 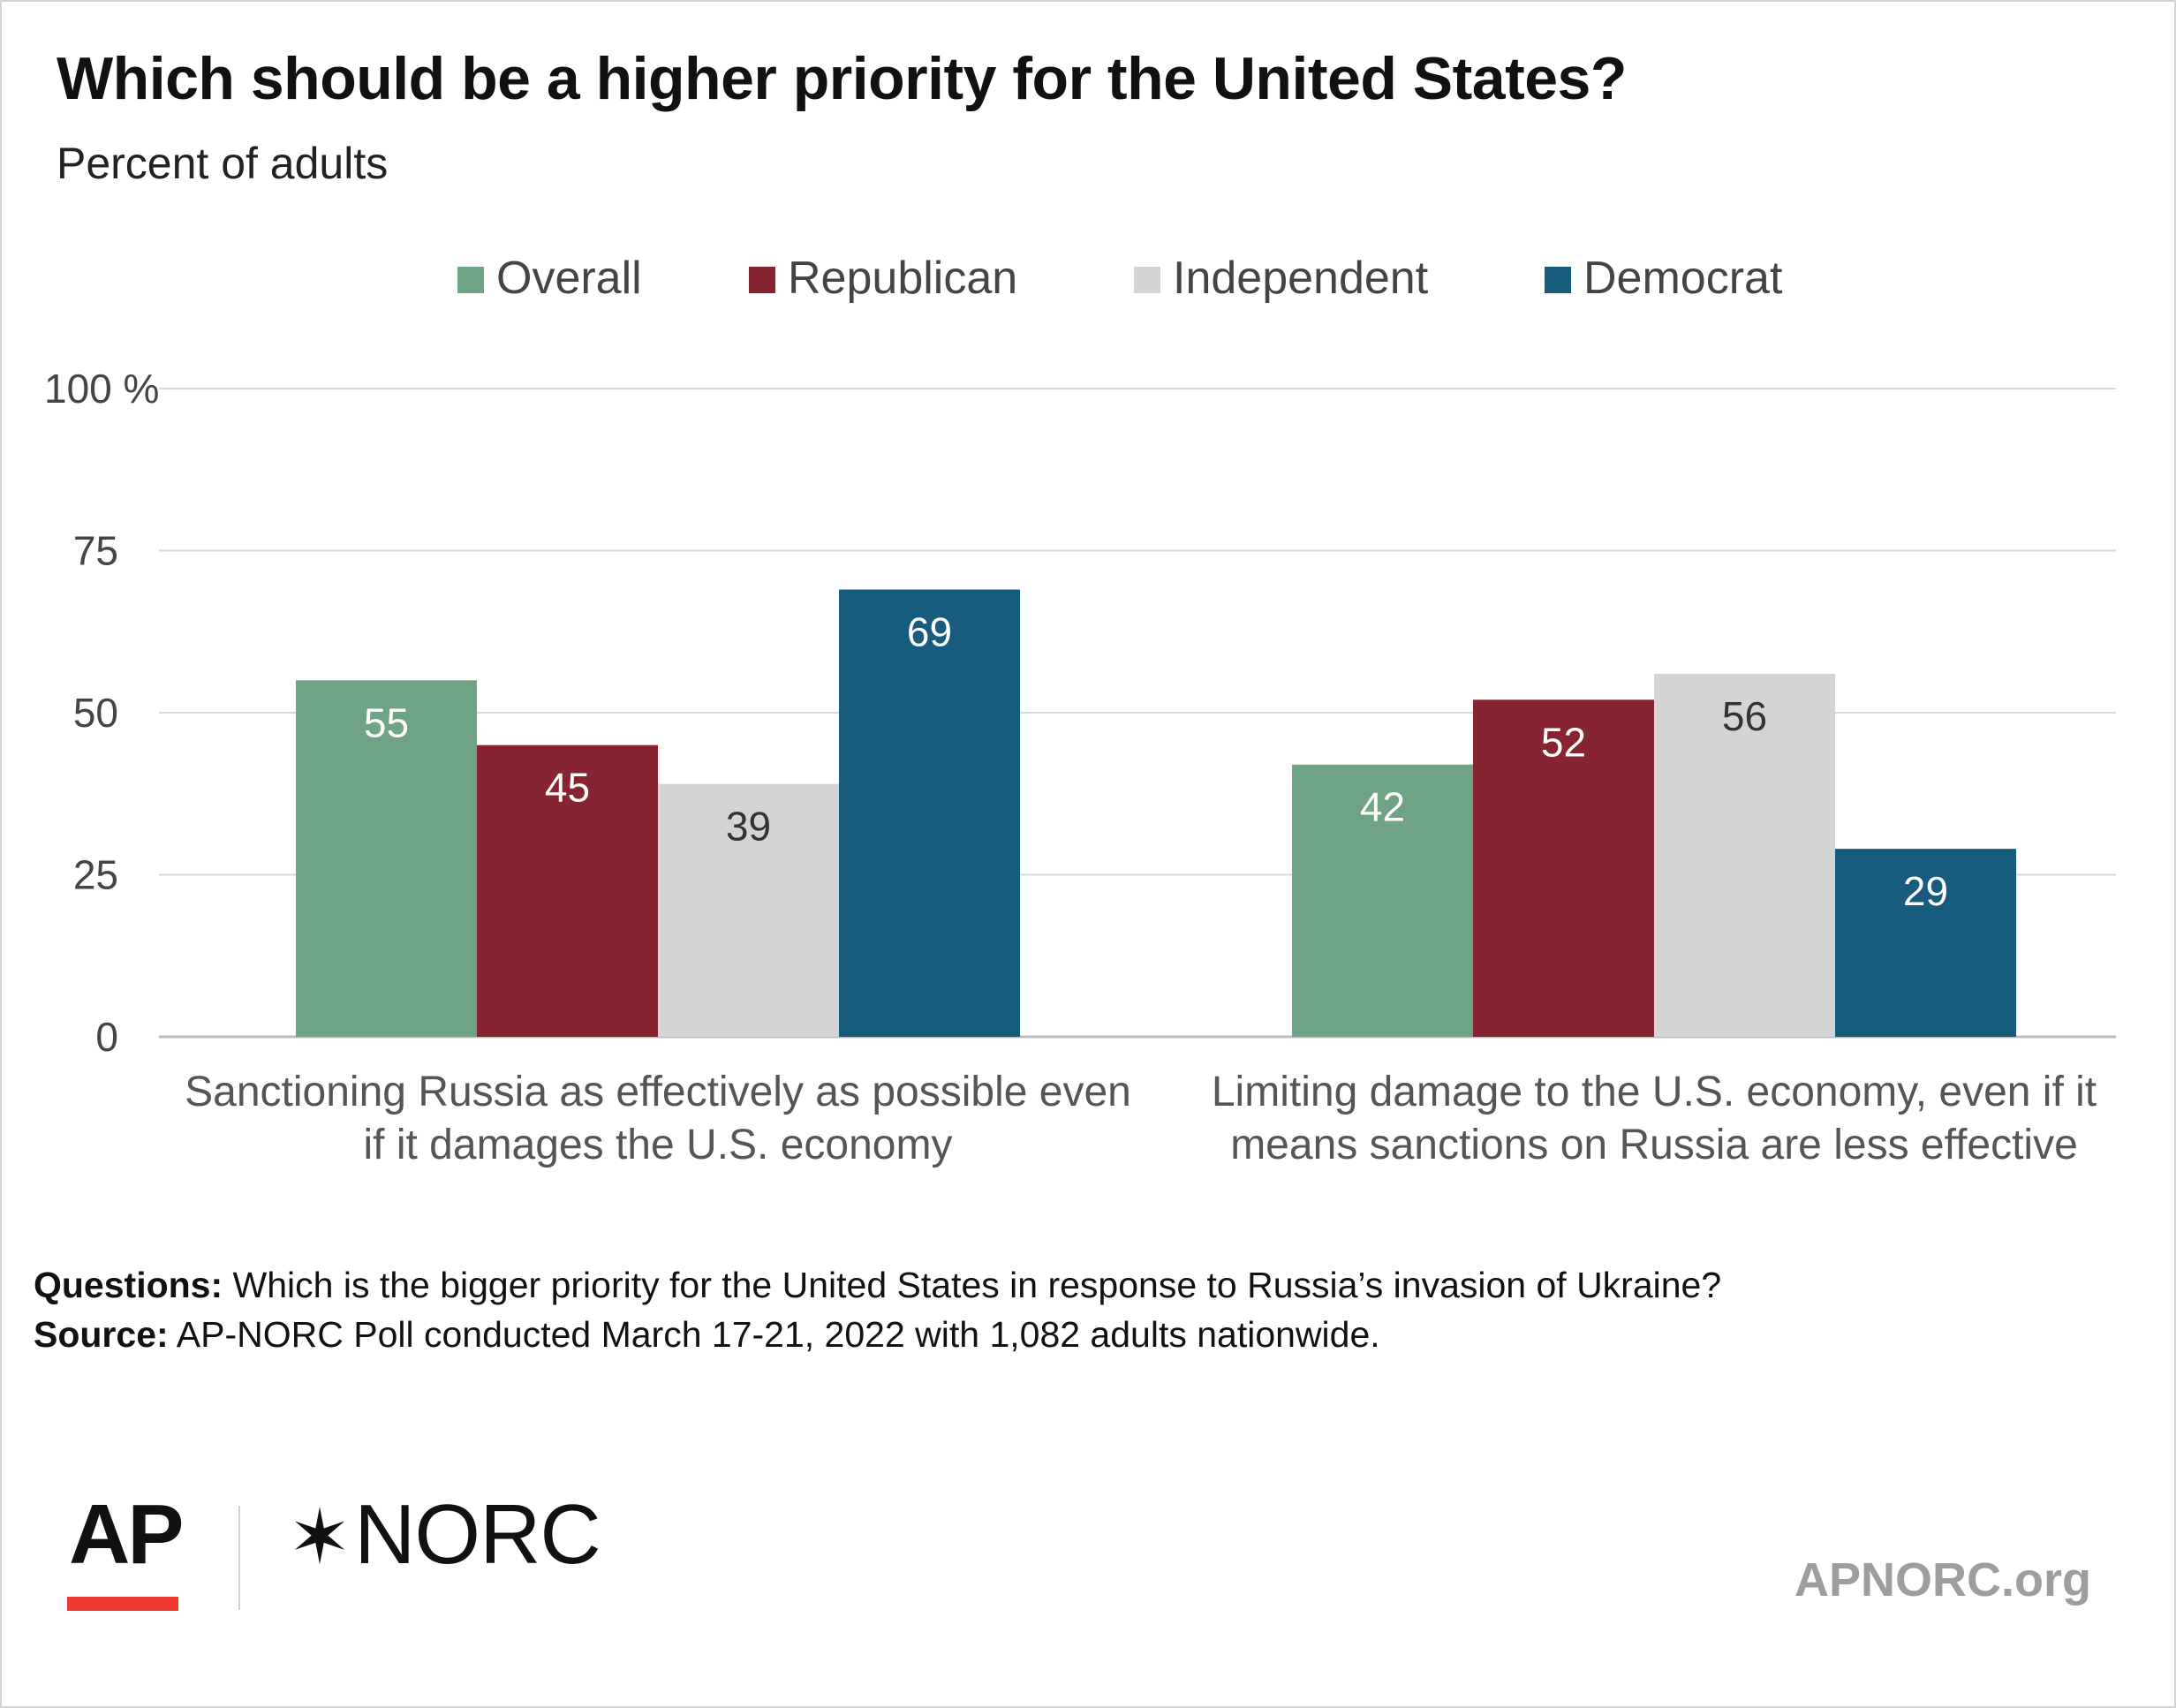 I want to click on y-tick-label: 25, so click(x=95, y=875).